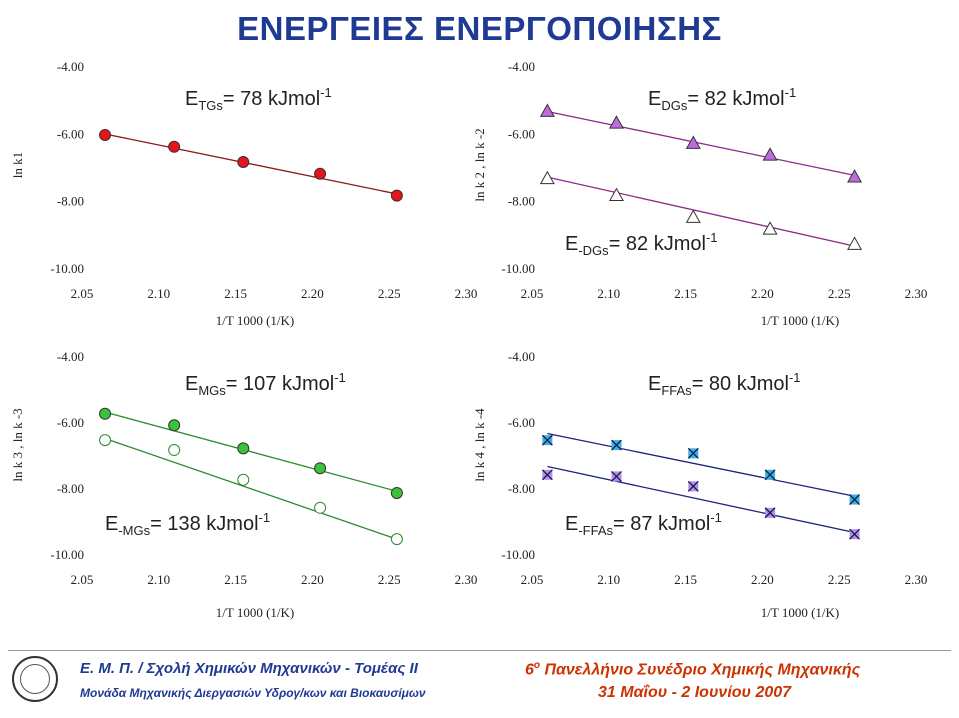  What do you see at coordinates (593, 250) in the screenshot?
I see `energy-subscript: -DGs` at bounding box center [593, 250].